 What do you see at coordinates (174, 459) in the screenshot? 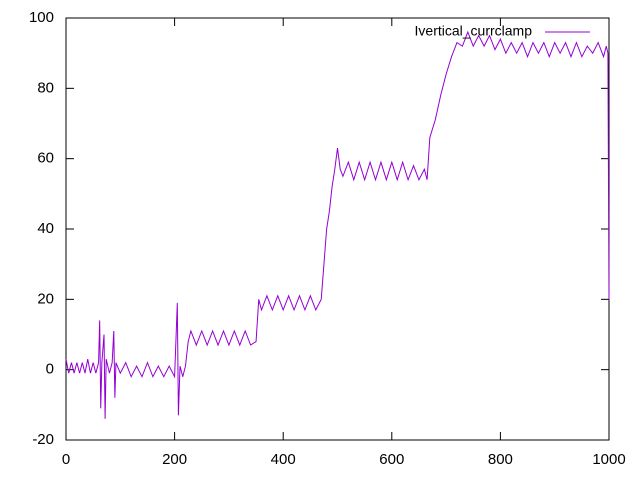
I see `x-tick-label: 200` at bounding box center [174, 459].